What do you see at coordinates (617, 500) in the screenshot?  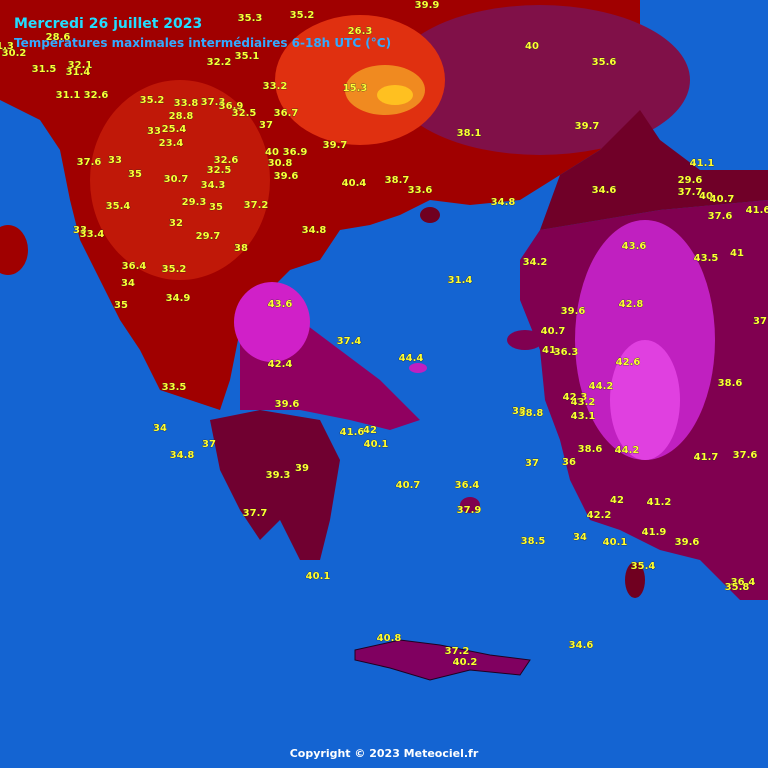 I see `station-temp: 42` at bounding box center [617, 500].